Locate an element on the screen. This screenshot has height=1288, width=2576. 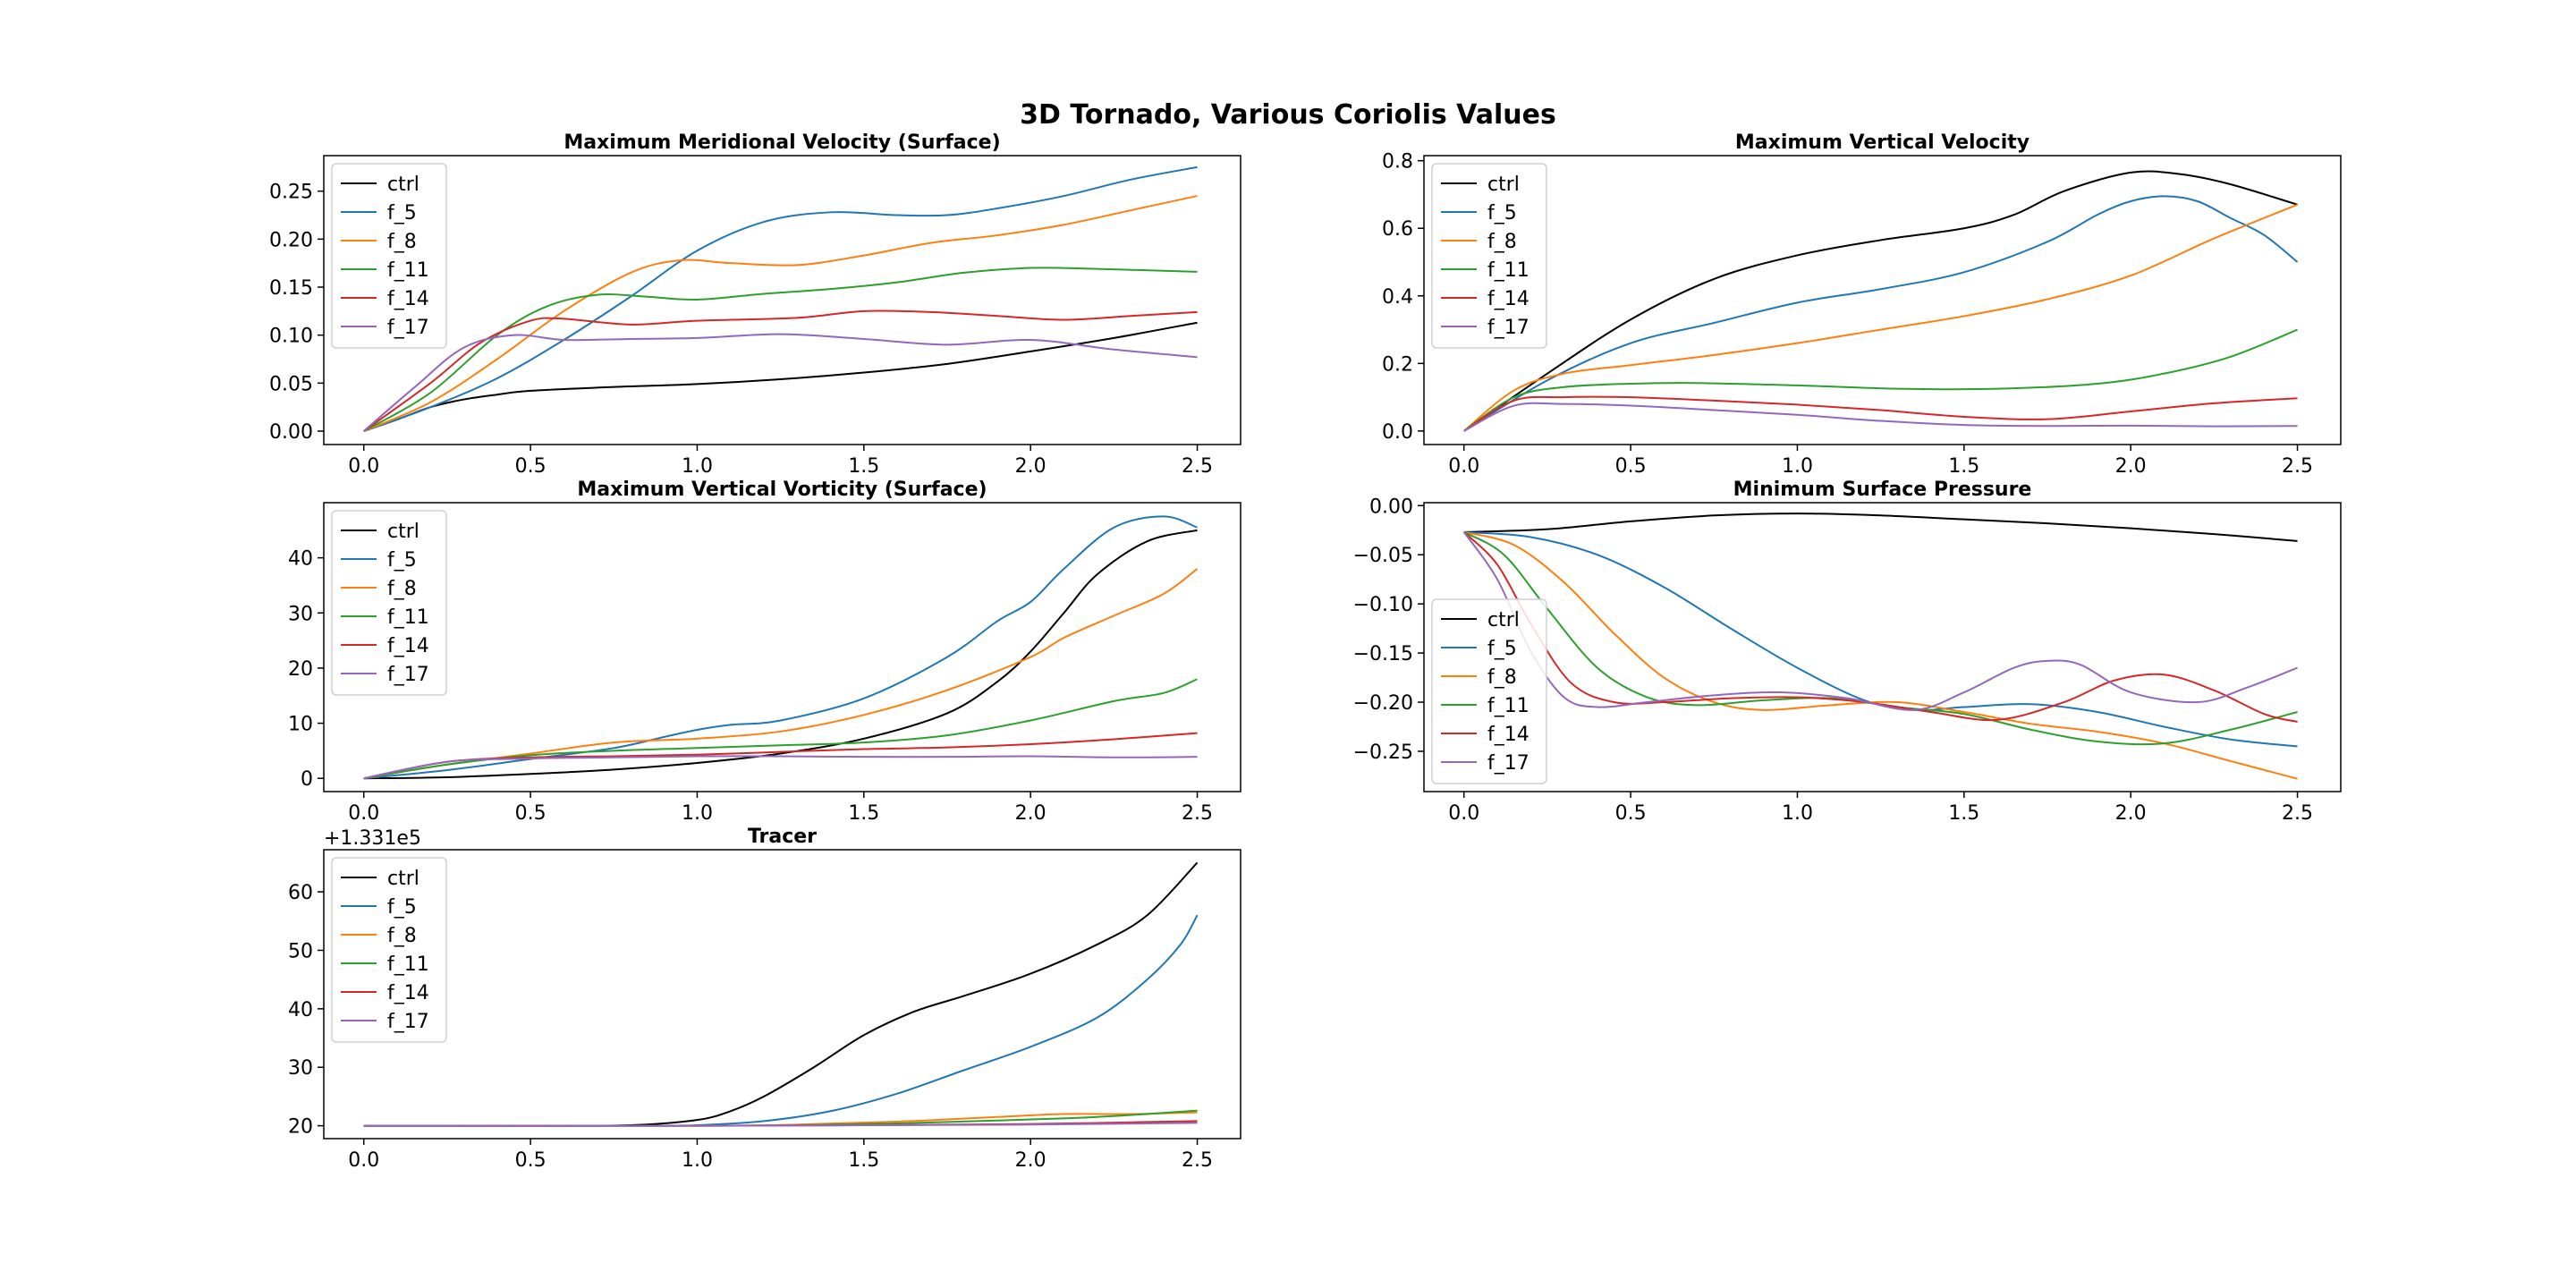
y-tick-label: 60 is located at coordinates (300, 893).